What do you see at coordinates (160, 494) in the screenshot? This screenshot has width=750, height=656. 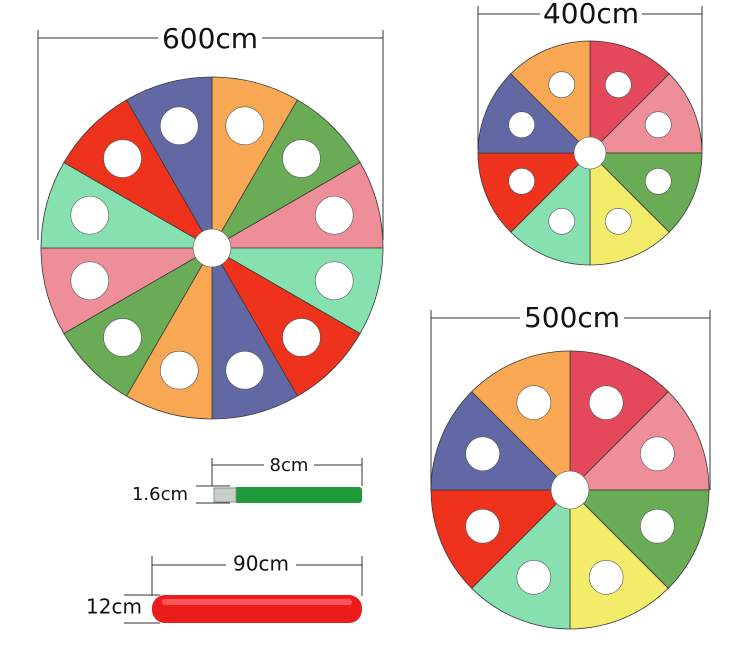 I see `dimension-label: 1.6cm` at bounding box center [160, 494].